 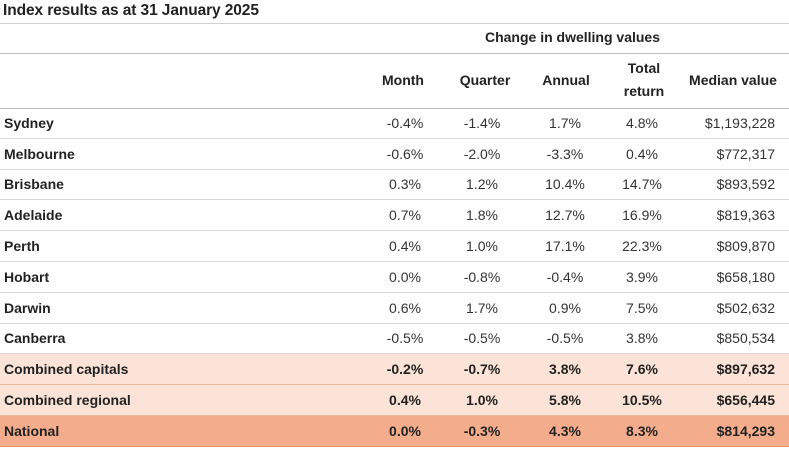 I want to click on region-name: Canberra, so click(x=185, y=339).